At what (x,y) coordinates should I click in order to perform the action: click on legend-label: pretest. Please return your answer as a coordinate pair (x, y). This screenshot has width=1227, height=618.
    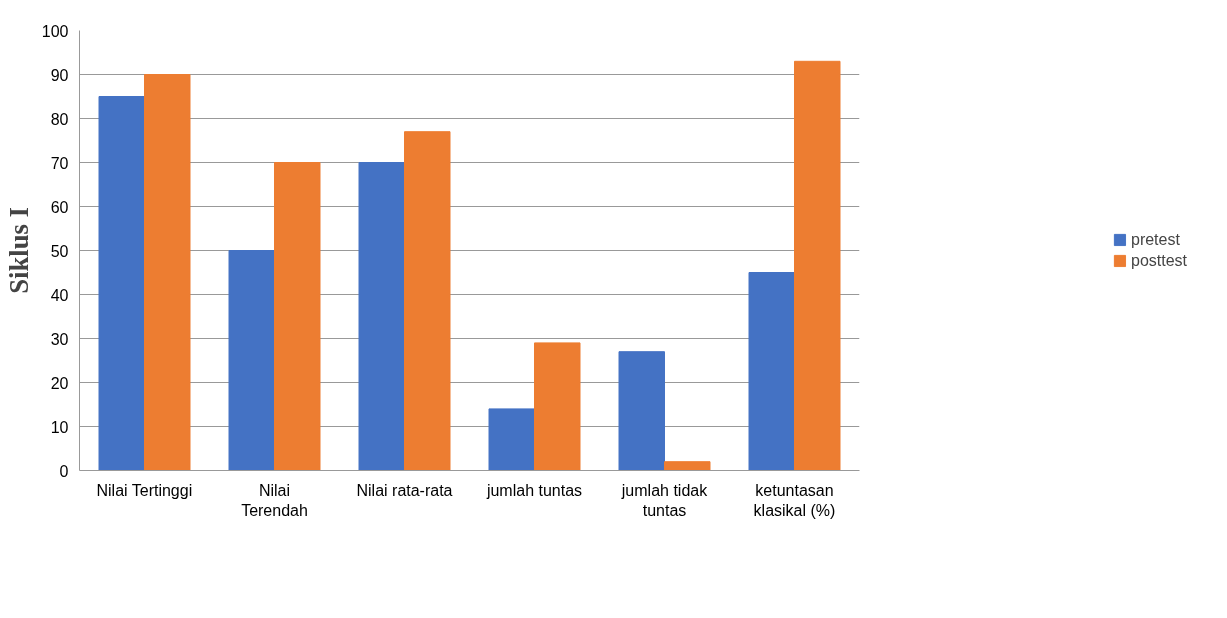
    Looking at the image, I should click on (1155, 239).